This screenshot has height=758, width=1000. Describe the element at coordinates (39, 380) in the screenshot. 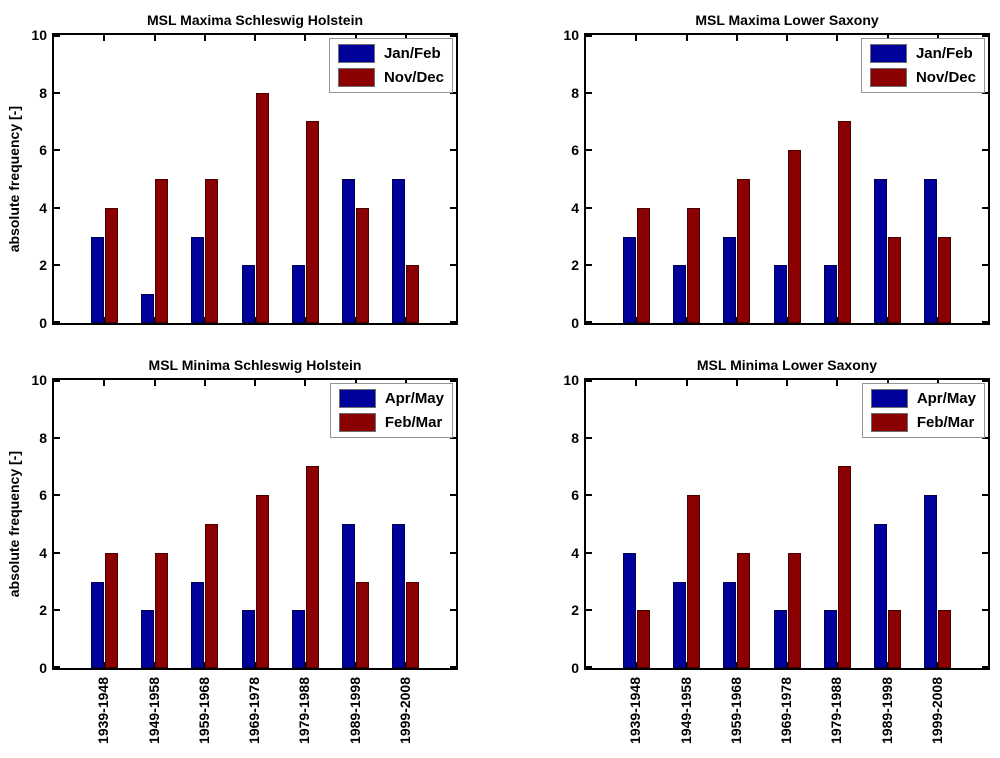

I see `y-tick-label: 10` at that location.